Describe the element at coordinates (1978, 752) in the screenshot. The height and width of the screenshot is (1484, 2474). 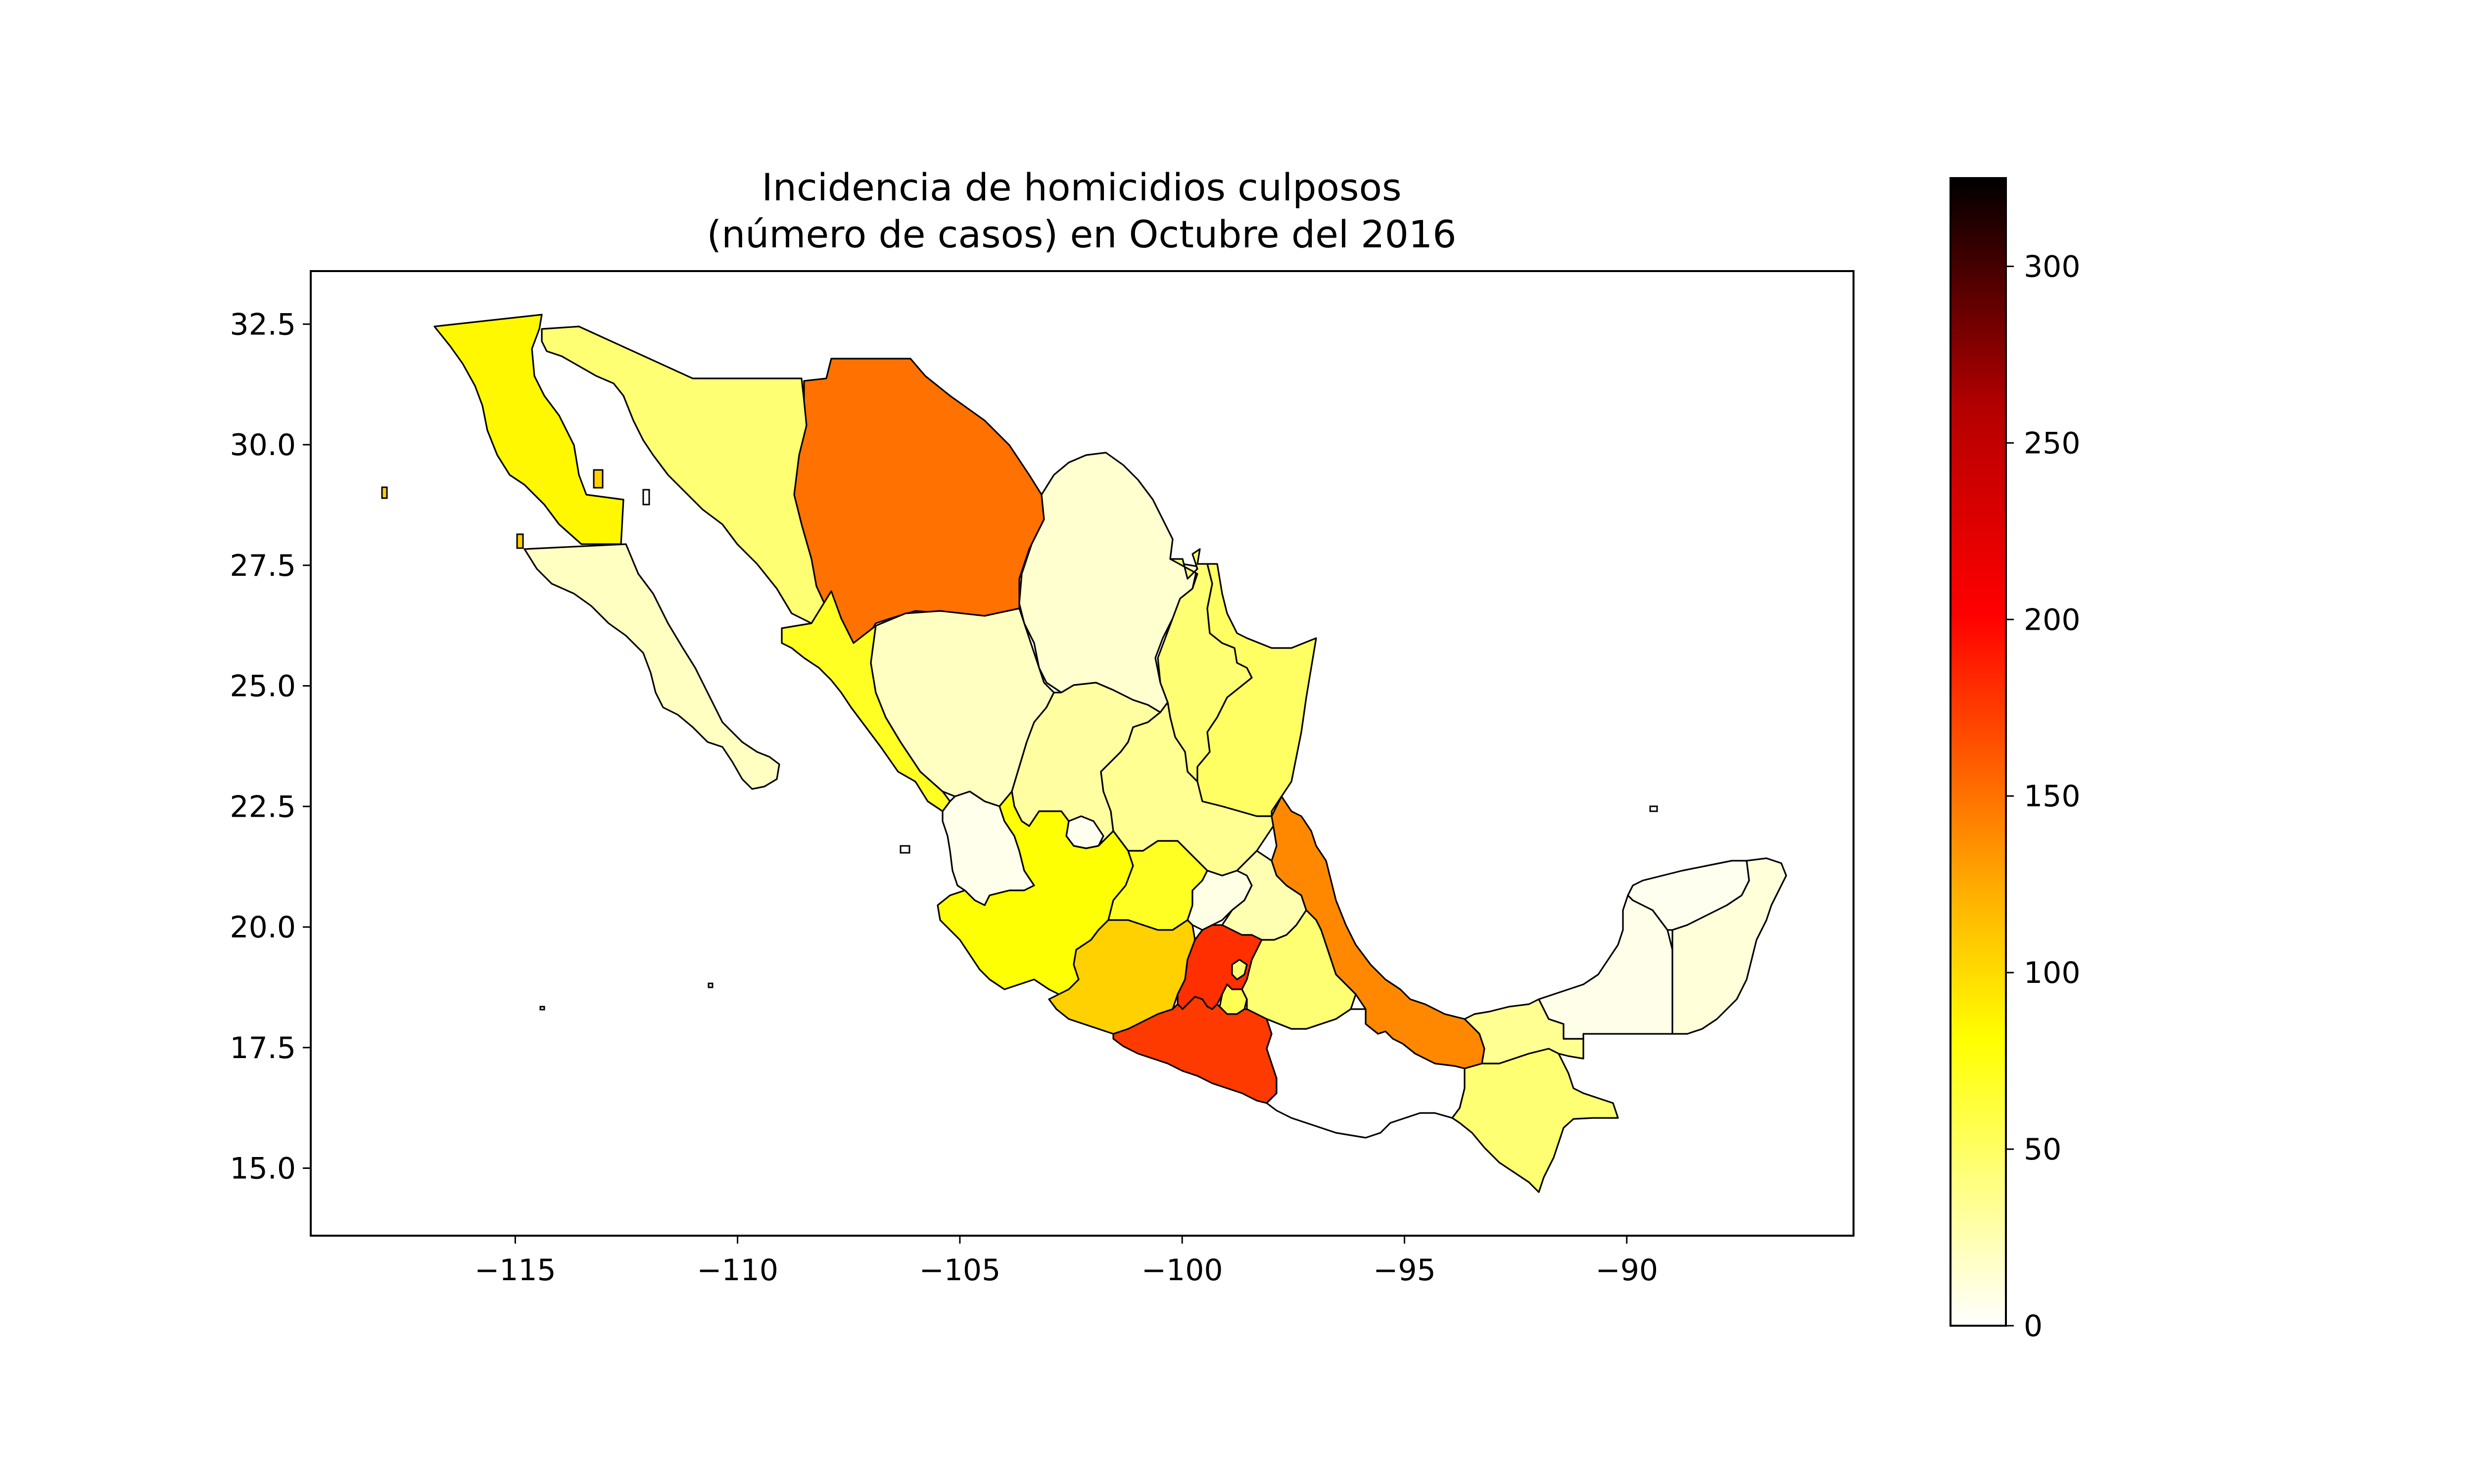
I see `colorbar` at that location.